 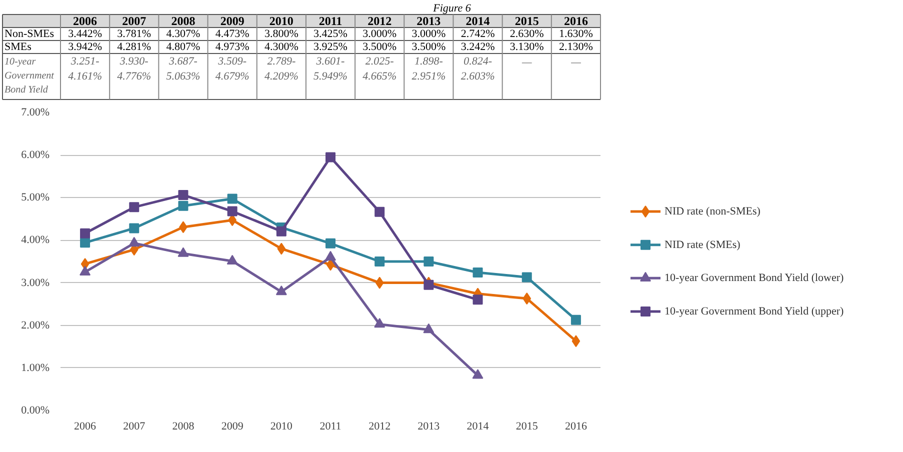 What do you see at coordinates (576, 47) in the screenshot?
I see `data-label: 2.130%` at bounding box center [576, 47].